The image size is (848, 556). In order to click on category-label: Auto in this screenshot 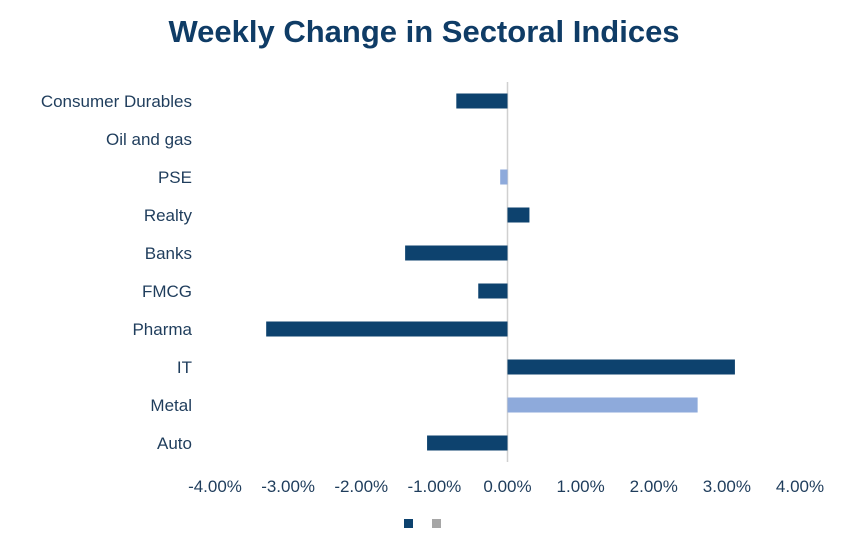, I will do `click(174, 443)`.